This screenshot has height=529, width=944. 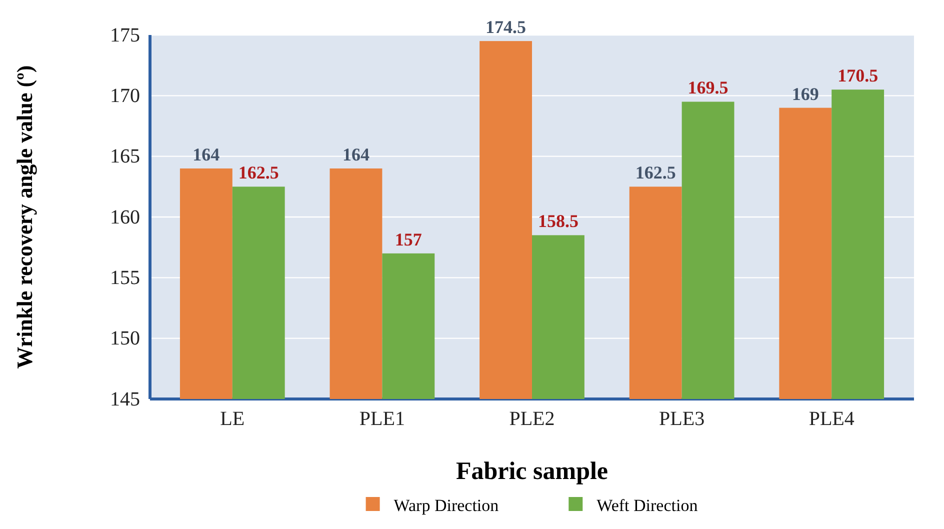 What do you see at coordinates (858, 76) in the screenshot?
I see `data-label: 170.5` at bounding box center [858, 76].